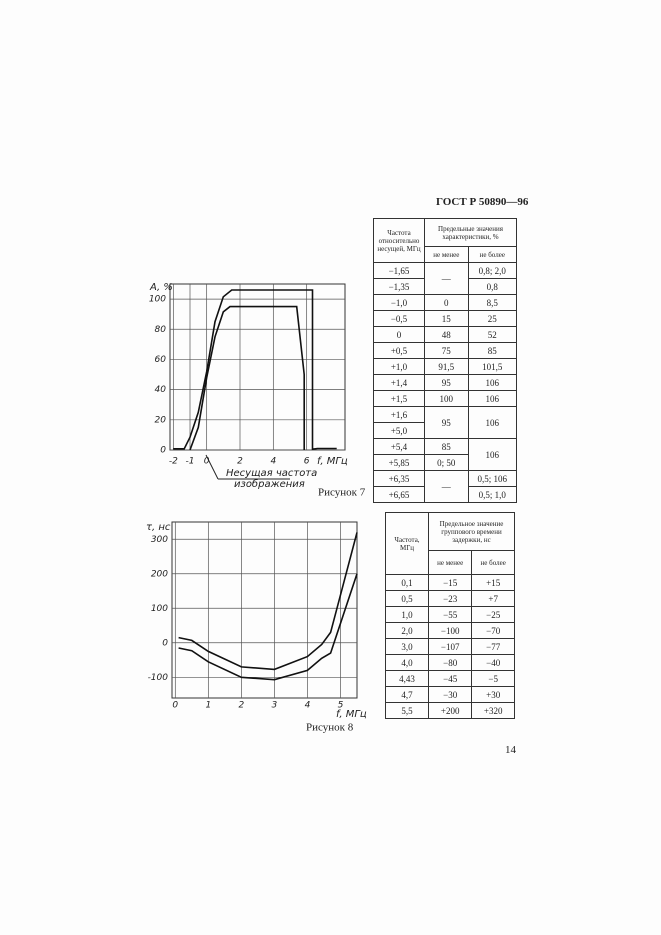  Describe the element at coordinates (482, 202) in the screenshot. I see `doc-title: ГОСТ Р 50890—96` at that location.